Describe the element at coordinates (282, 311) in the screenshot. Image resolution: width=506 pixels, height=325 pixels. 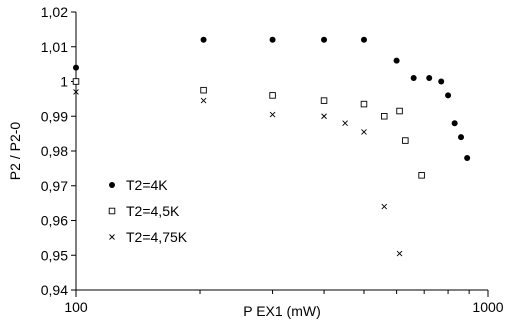
I see `x-axis-label: P EX1 (mW)` at that location.